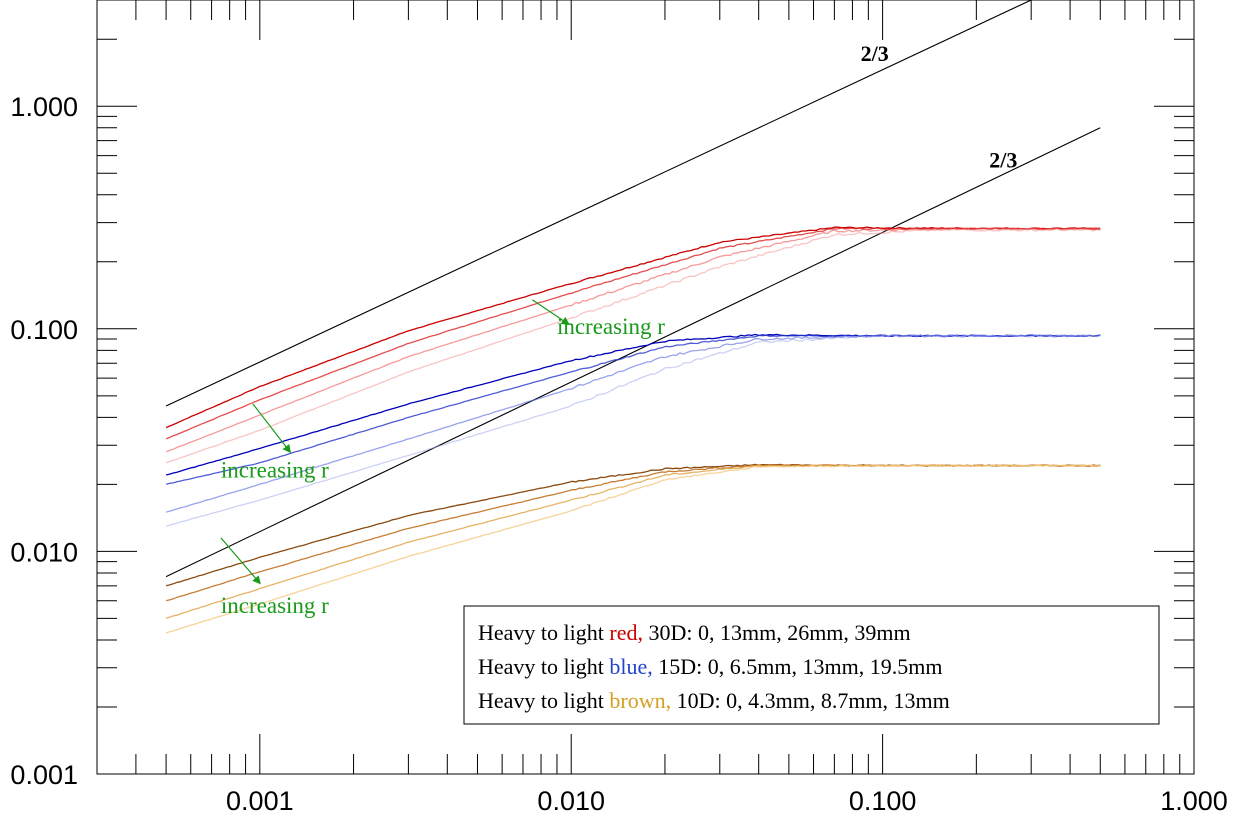  Describe the element at coordinates (44, 330) in the screenshot. I see `y-tick-label: 0.100` at that location.